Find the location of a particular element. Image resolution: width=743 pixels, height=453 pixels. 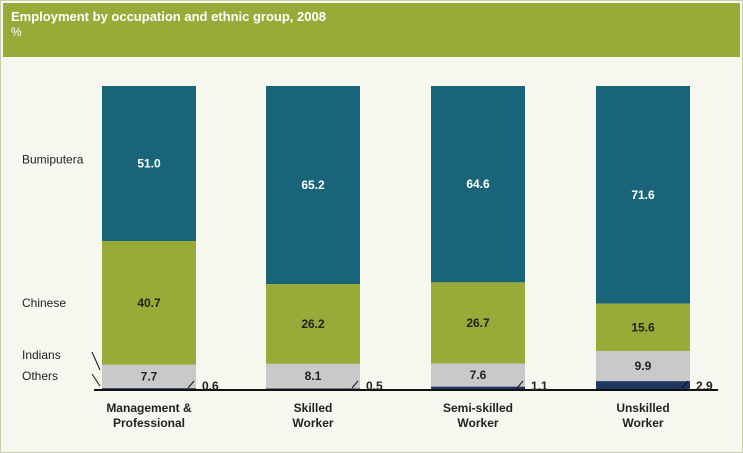

data-label: 40.7 is located at coordinates (149, 303).